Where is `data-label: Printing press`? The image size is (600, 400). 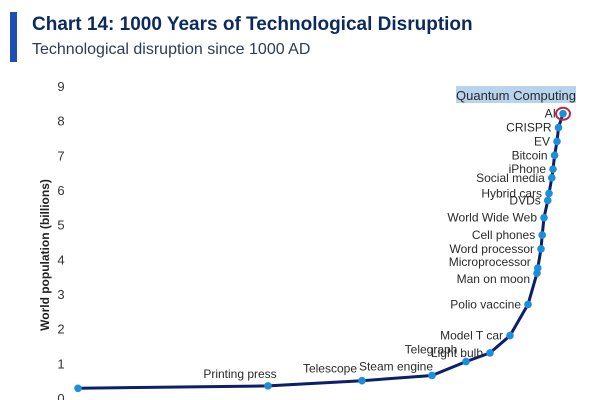
data-label: Printing press is located at coordinates (239, 374).